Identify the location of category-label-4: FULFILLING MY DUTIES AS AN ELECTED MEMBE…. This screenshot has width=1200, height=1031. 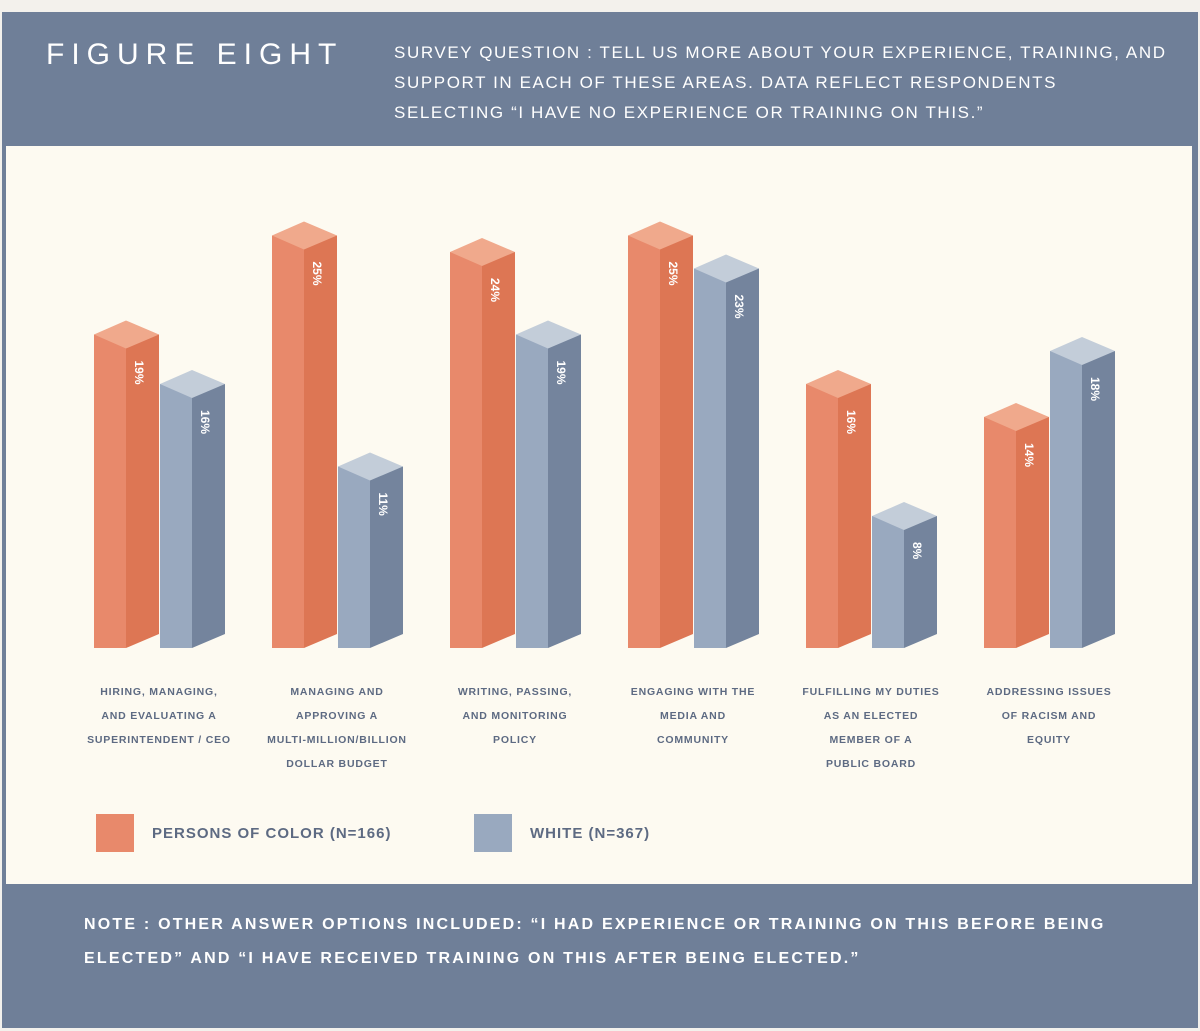
(871, 728).